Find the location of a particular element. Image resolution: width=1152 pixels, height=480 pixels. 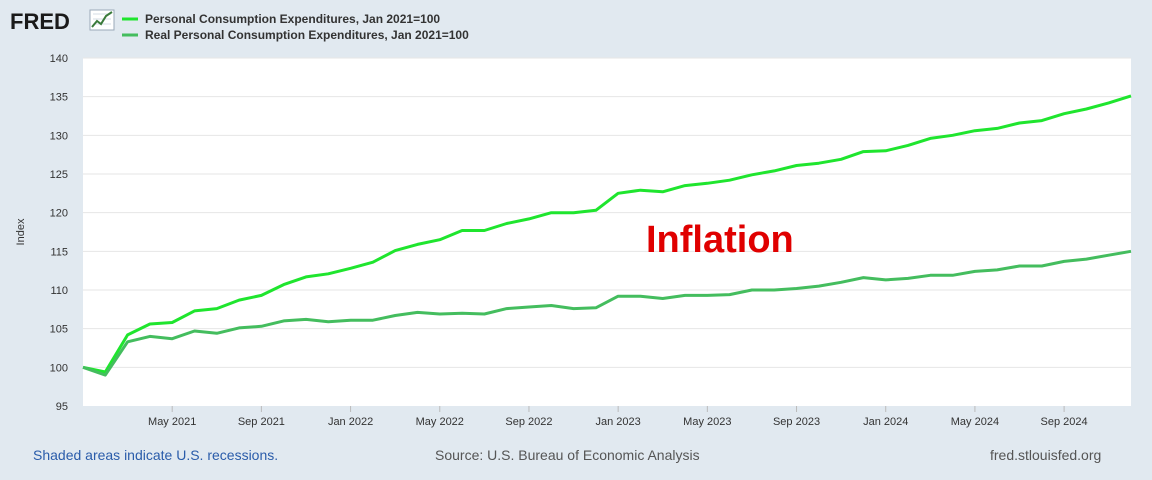

y-tick-label: 135 is located at coordinates (59, 98).